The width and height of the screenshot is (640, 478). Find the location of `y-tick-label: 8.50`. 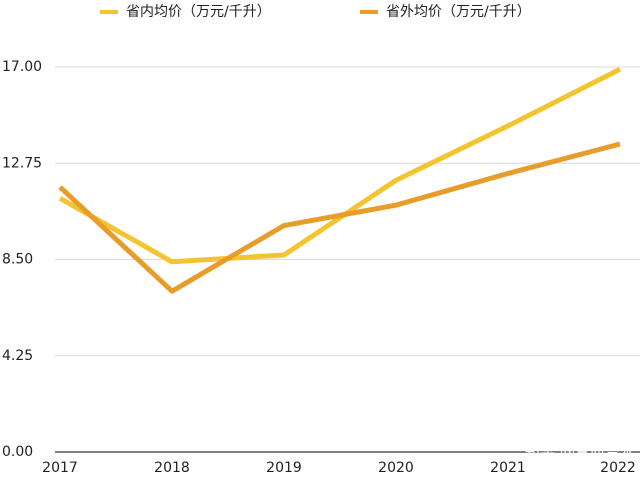

y-tick-label: 8.50 is located at coordinates (17, 260).